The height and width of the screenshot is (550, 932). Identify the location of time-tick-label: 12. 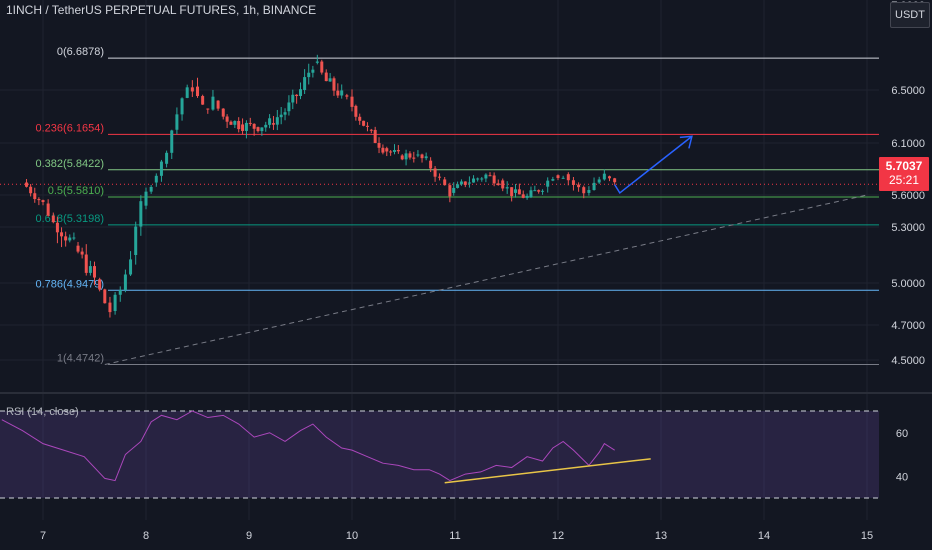
(558, 536).